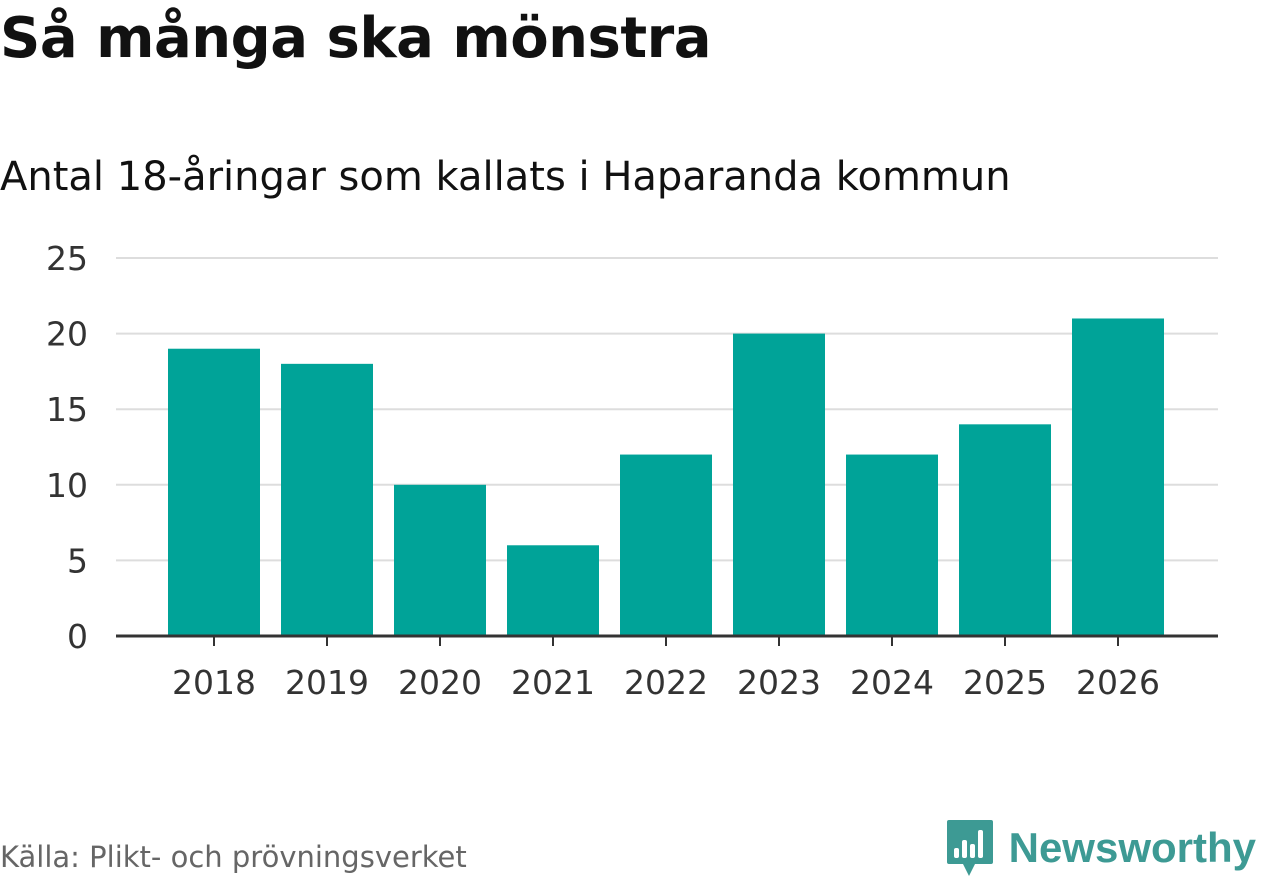 This screenshot has width=1262, height=879. What do you see at coordinates (67, 485) in the screenshot?
I see `y-tick-label: 10` at bounding box center [67, 485].